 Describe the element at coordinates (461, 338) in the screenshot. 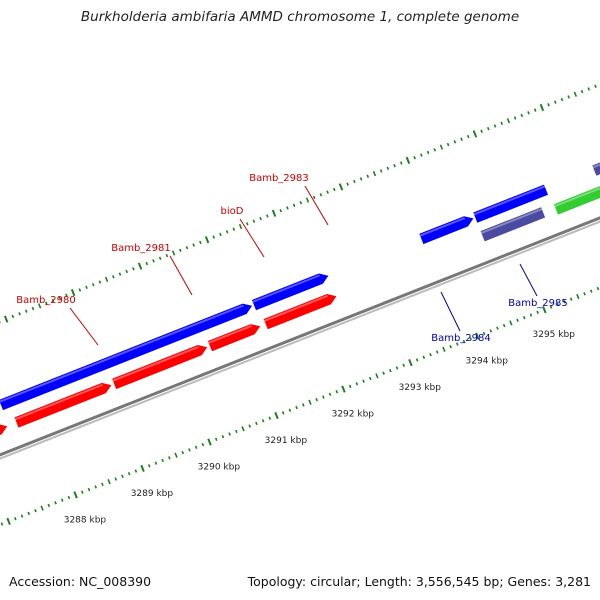

I see `gene-label: Bamb_2984` at that location.